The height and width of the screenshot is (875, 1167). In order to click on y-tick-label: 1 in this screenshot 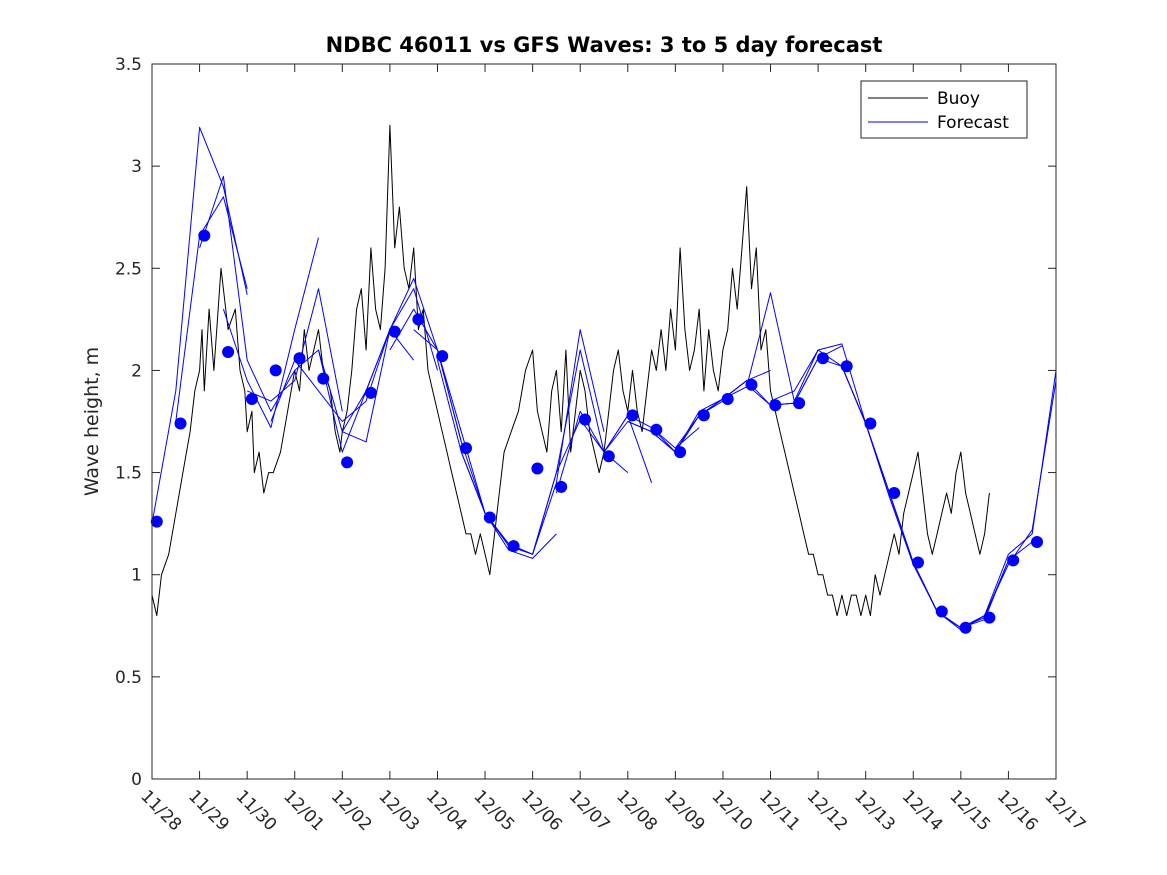, I will do `click(136, 576)`.